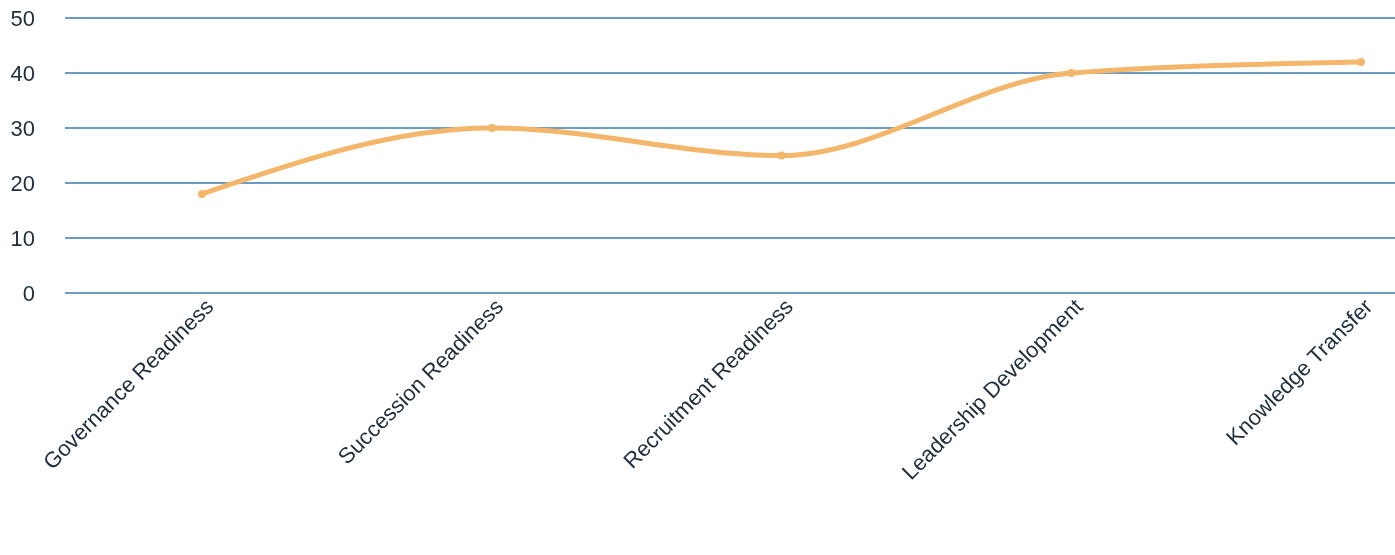 The height and width of the screenshot is (555, 1395). I want to click on y-tick-label: 50, so click(22, 18).